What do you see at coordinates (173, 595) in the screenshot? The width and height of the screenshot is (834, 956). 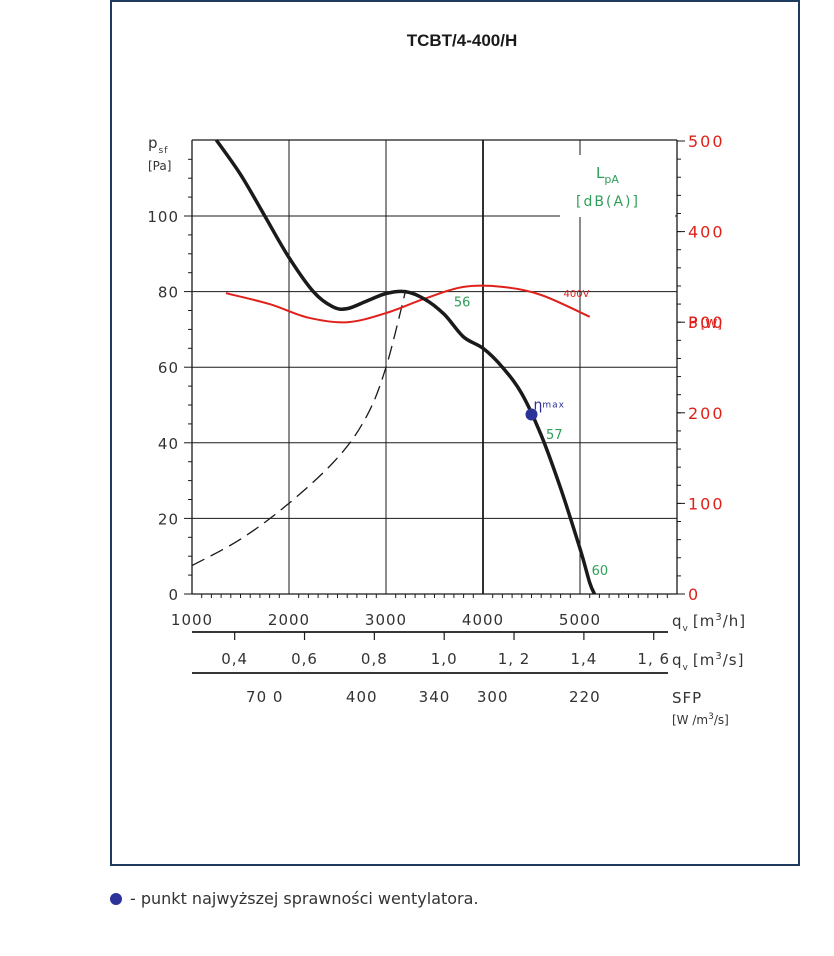 I see `y-tick-label: 0` at bounding box center [173, 595].